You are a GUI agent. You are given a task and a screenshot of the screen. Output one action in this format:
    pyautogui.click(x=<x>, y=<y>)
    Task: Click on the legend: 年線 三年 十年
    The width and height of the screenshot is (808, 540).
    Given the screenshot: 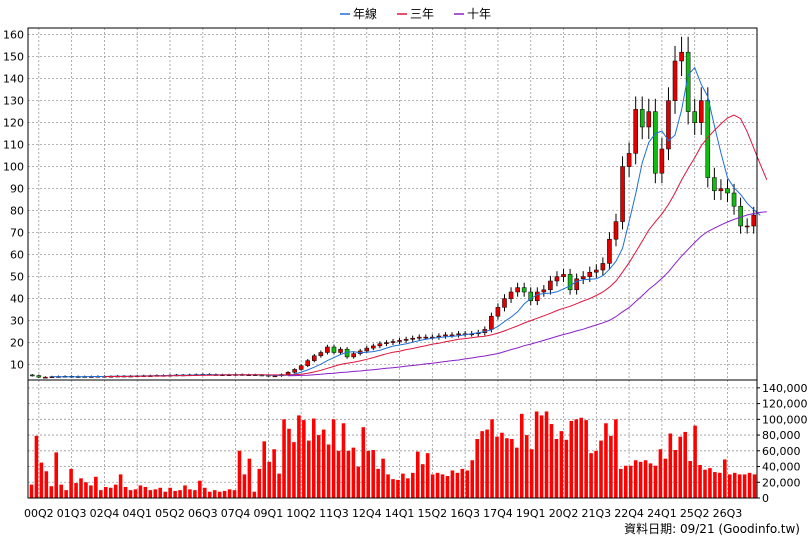 What is the action you would take?
    pyautogui.click(x=415, y=13)
    